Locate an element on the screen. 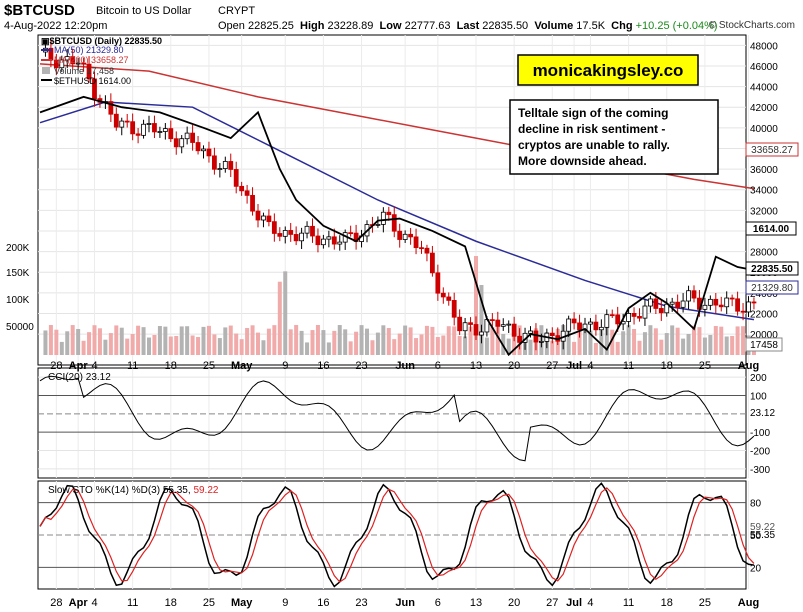 The image size is (803, 612). price-tick-label: 44000 is located at coordinates (764, 88).